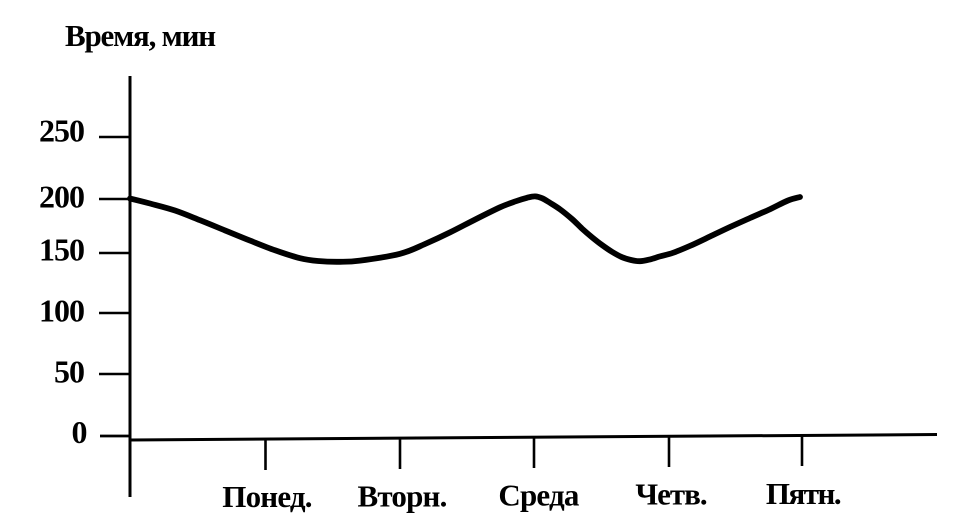 The height and width of the screenshot is (521, 956). I want to click on svg-text: Среда, so click(538, 495).